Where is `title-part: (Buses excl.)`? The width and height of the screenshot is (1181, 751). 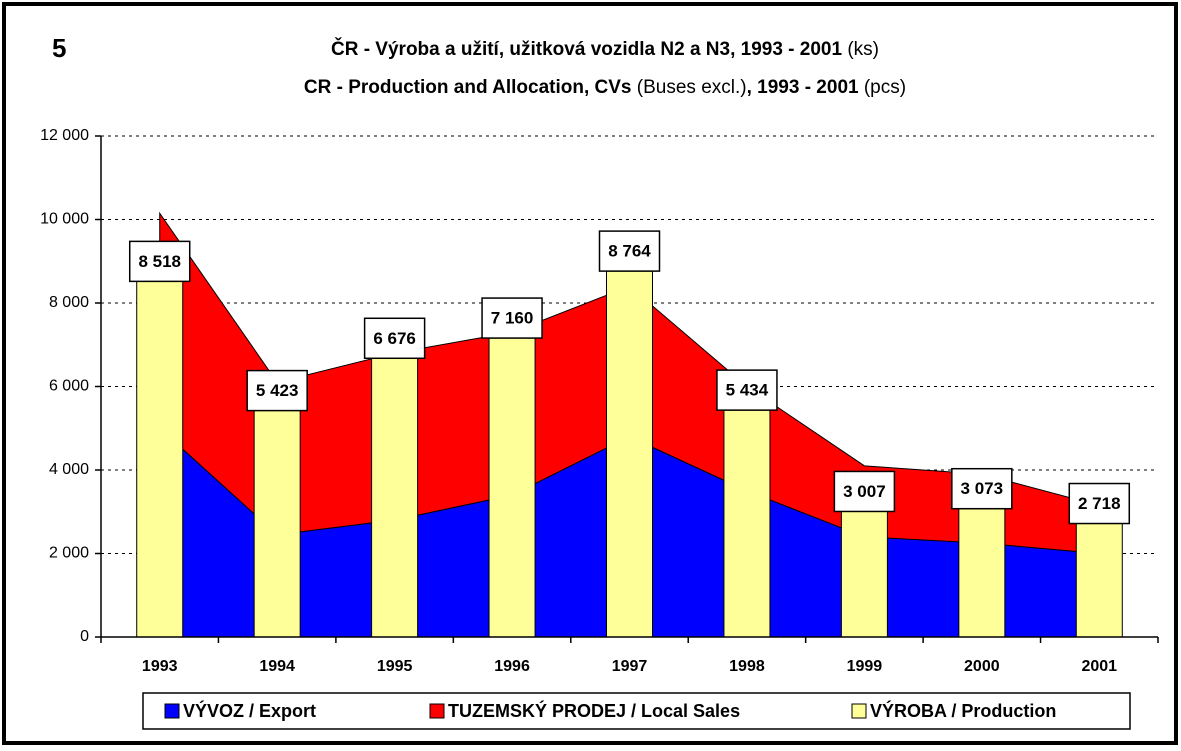 title-part: (Buses excl.) is located at coordinates (689, 87).